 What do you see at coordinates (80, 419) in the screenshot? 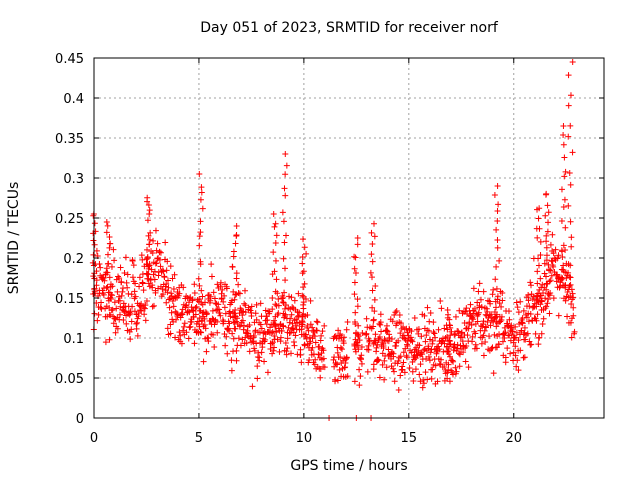
I see `y-tick-label: 0` at bounding box center [80, 419].